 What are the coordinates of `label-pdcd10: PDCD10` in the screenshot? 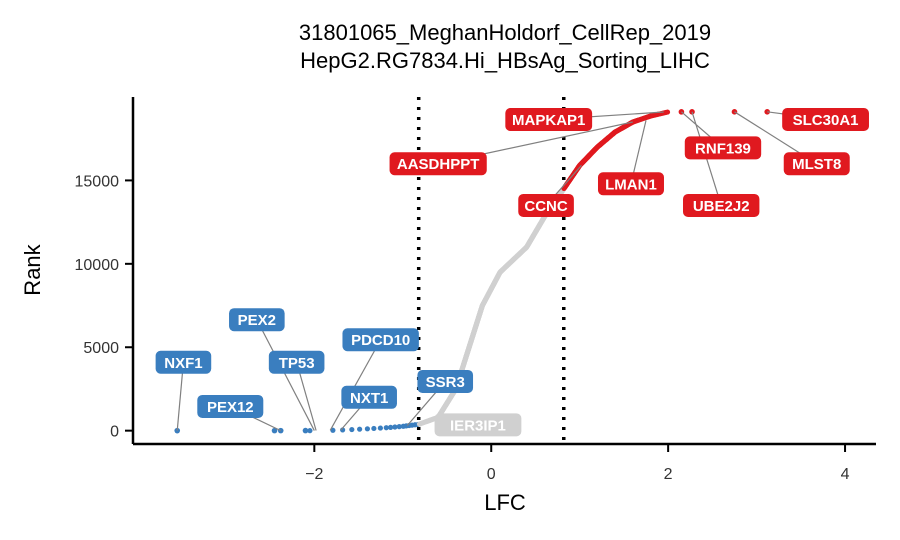 It's located at (380, 340).